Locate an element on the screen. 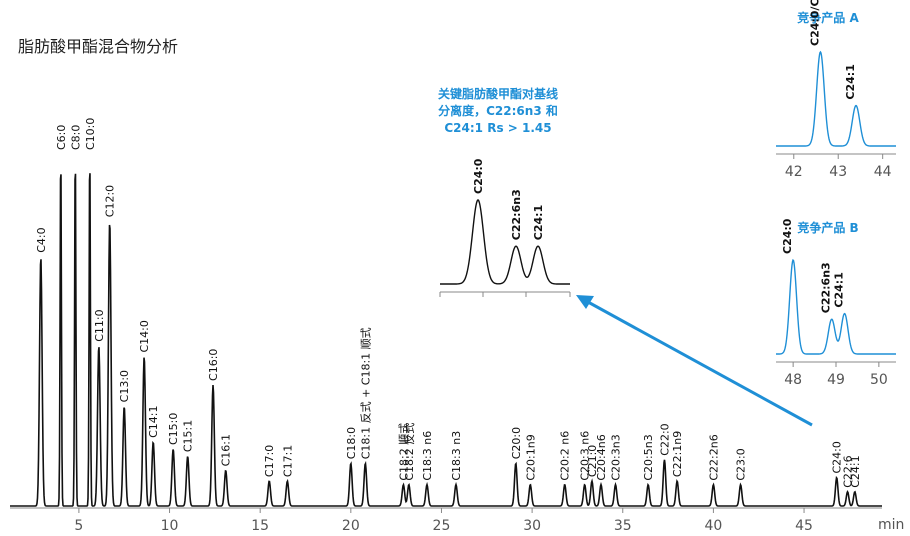 Image resolution: width=910 pixels, height=536 pixels. peak-label-c22-6: C22:6 is located at coordinates (848, 471).